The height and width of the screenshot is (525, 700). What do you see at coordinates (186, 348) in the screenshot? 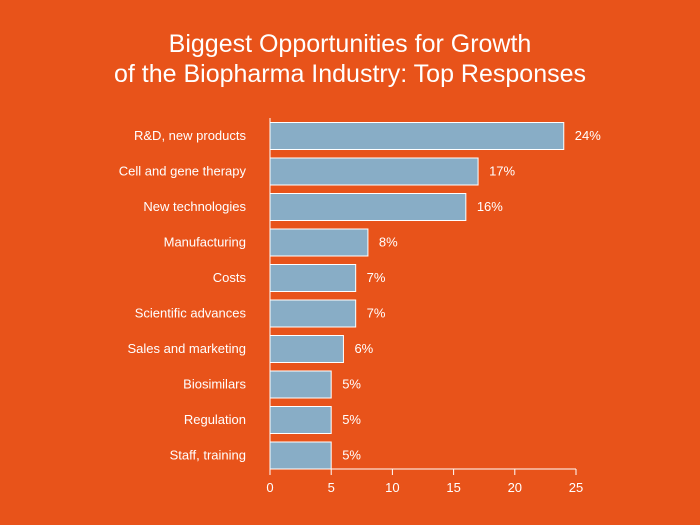
I see `category-label: Sales and marketing` at bounding box center [186, 348].